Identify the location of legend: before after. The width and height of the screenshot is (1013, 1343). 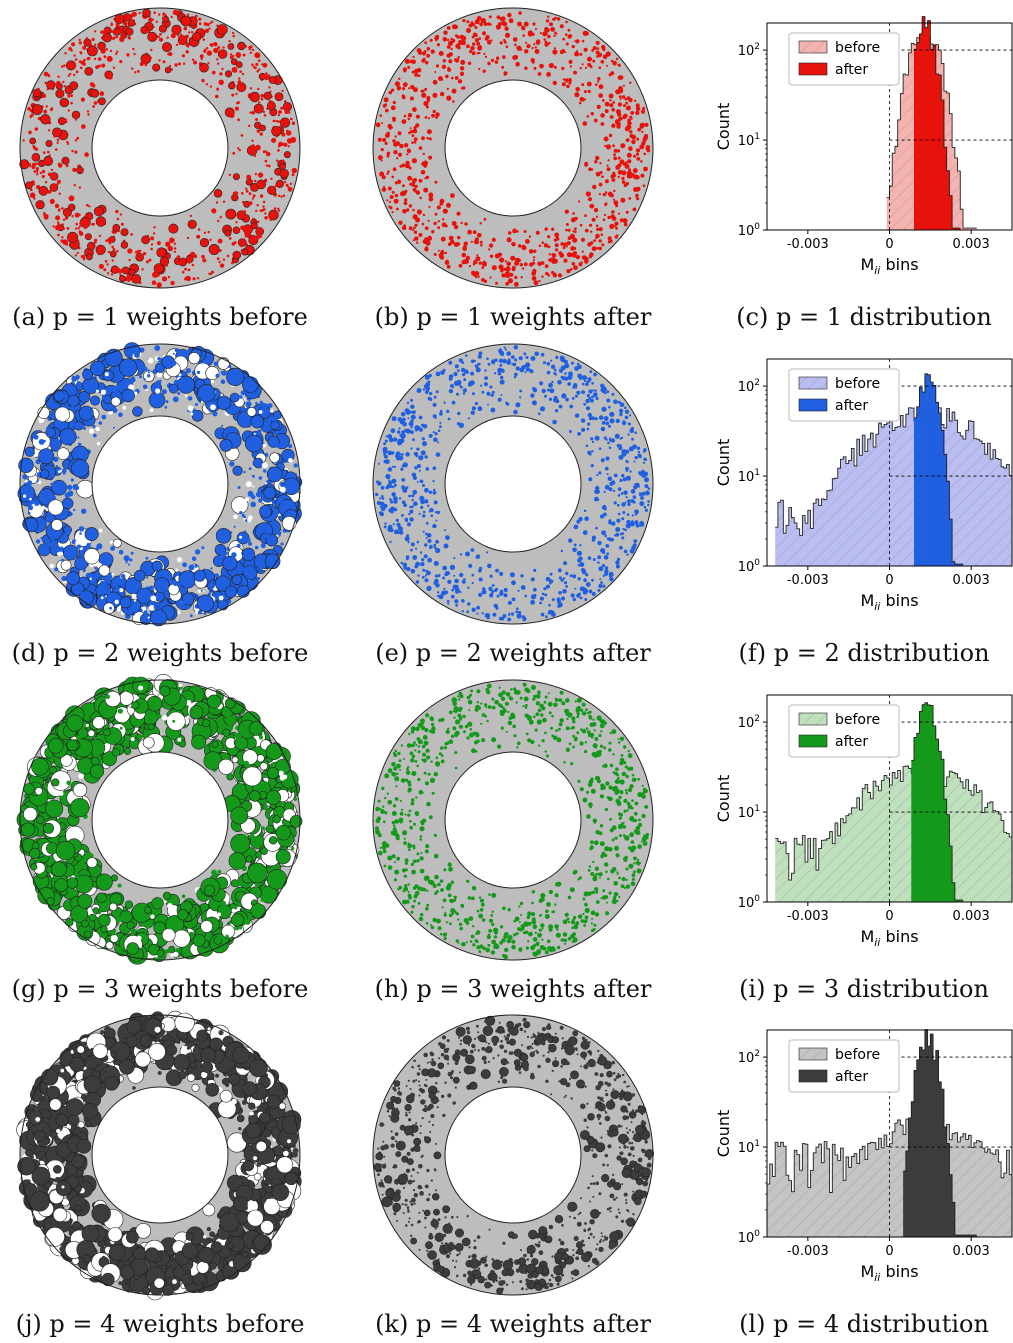
(844, 1066).